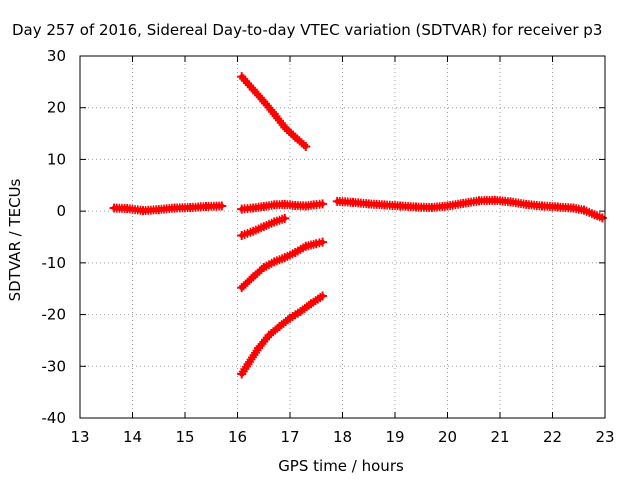  Describe the element at coordinates (54, 315) in the screenshot. I see `y-tick-label: -20` at that location.